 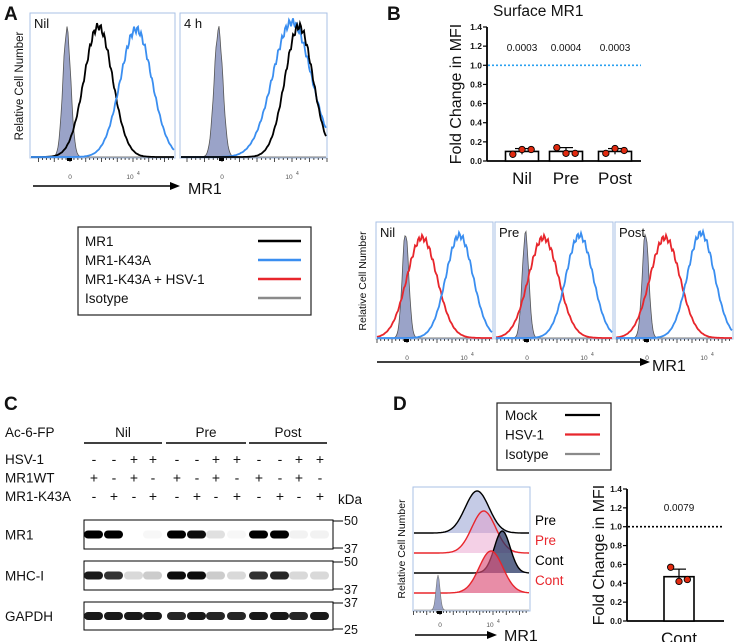 I want to click on panel-a-4h-zero-marker, so click(x=221, y=159).